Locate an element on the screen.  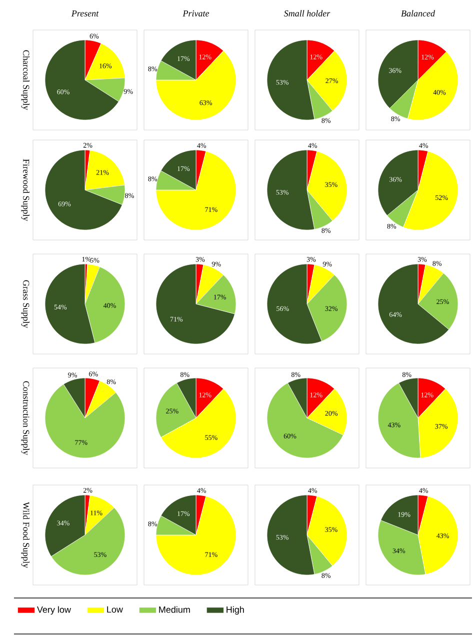
text: Wild Food Supply is located at coordinates (25, 535).